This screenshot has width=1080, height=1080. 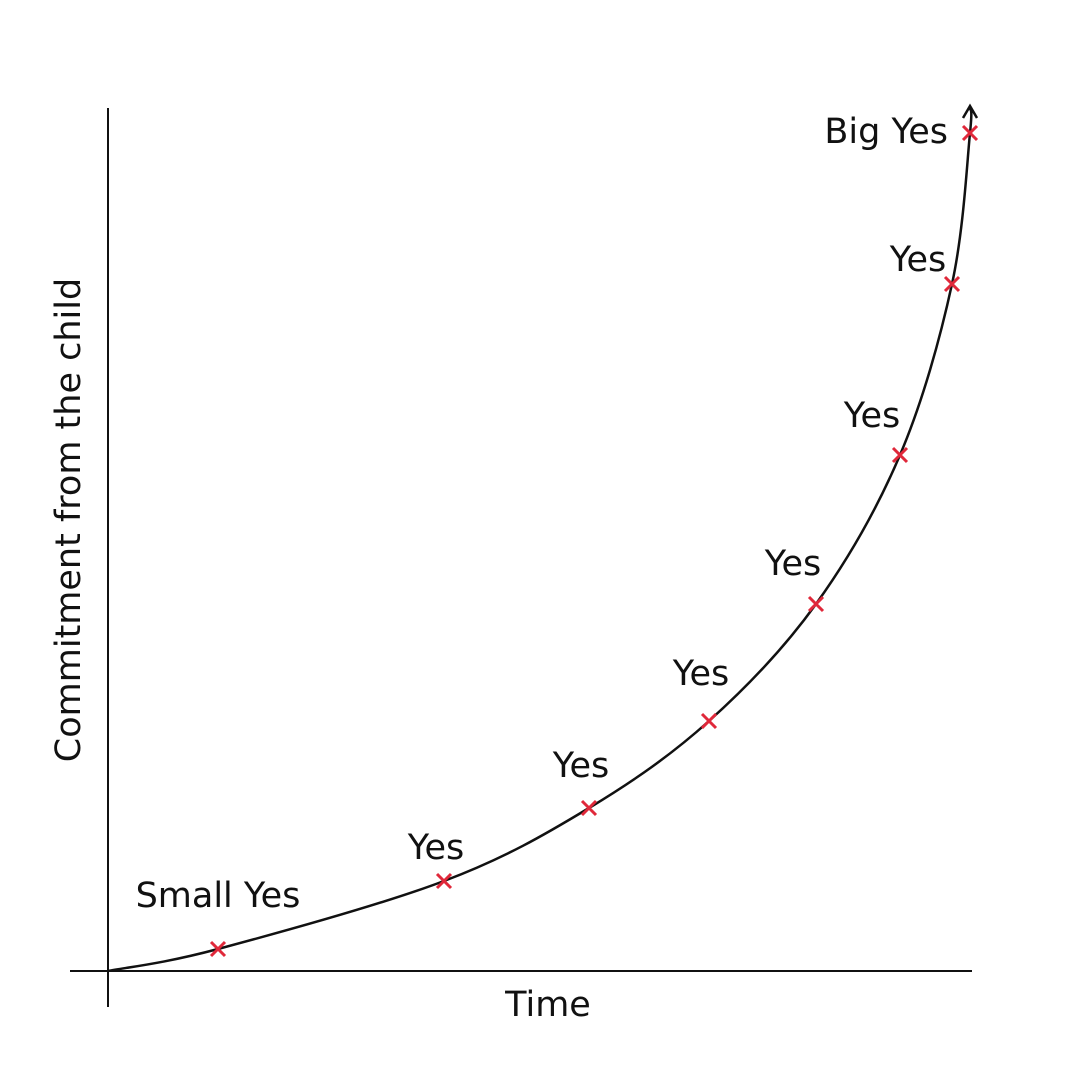 What do you see at coordinates (886, 132) in the screenshot?
I see `point-label: Big Yes` at bounding box center [886, 132].